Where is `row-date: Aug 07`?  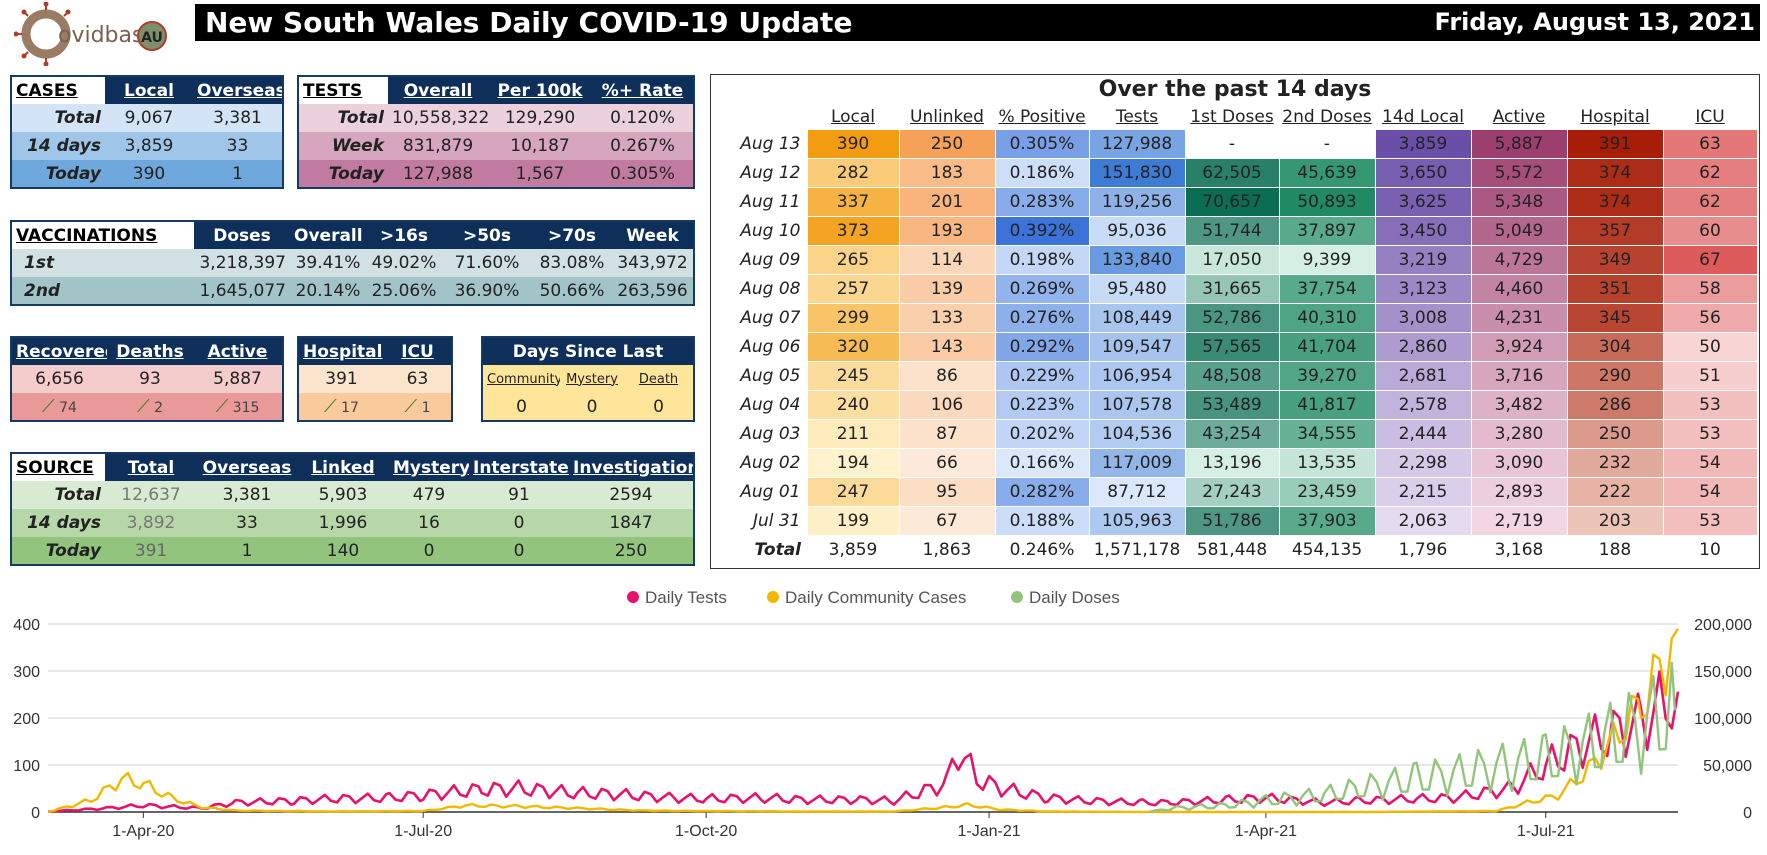
row-date: Aug 07 is located at coordinates (770, 317).